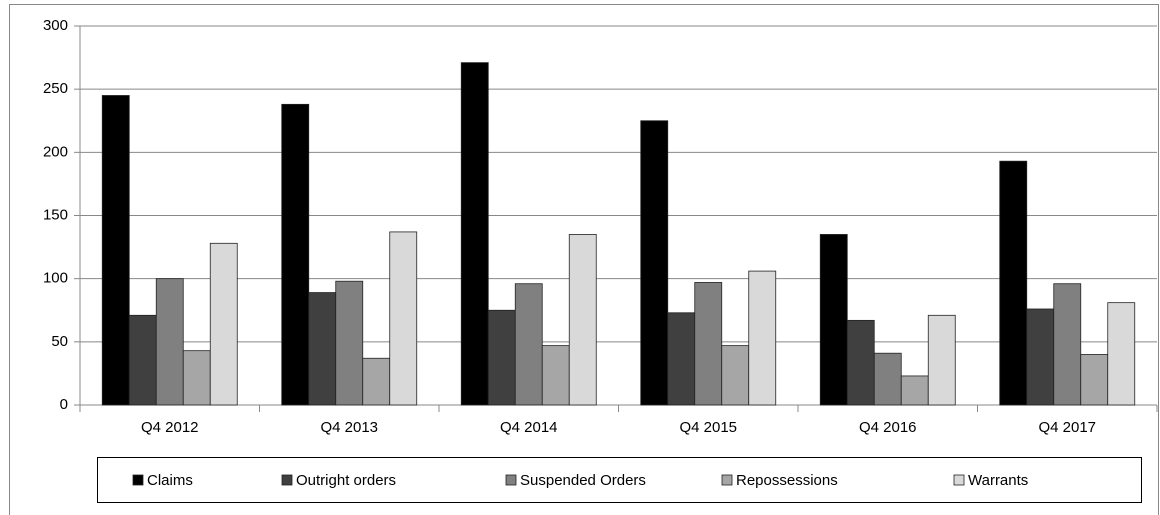  What do you see at coordinates (349, 427) in the screenshot?
I see `x-tick-label: Q4 2013` at bounding box center [349, 427].